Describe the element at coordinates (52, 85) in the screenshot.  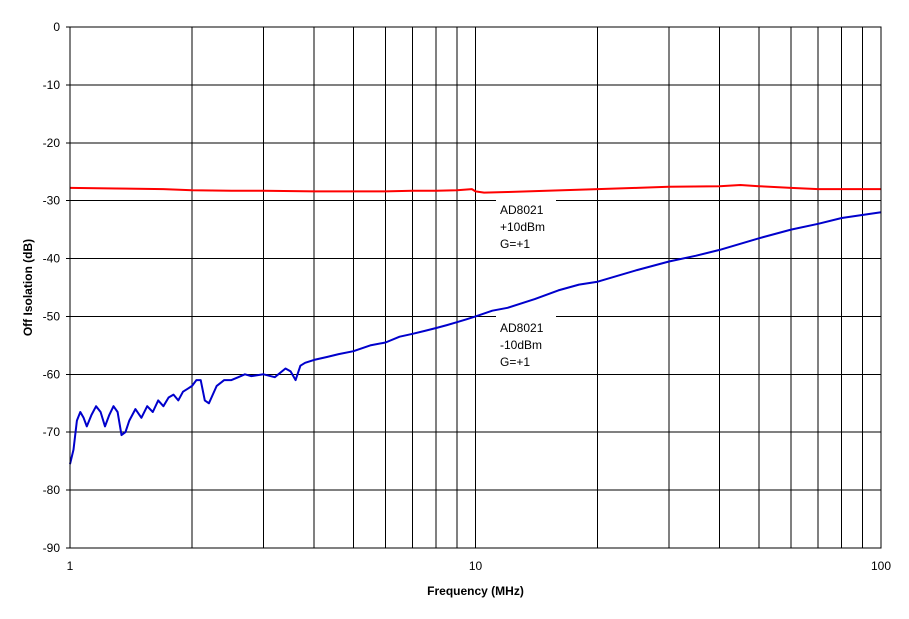
I see `y-tick-label: -10` at that location.